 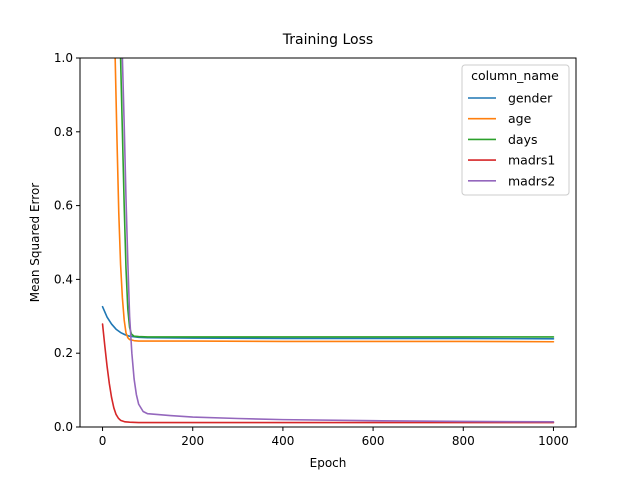 What do you see at coordinates (531, 160) in the screenshot?
I see `legend-label-madrs1: madrs1` at bounding box center [531, 160].